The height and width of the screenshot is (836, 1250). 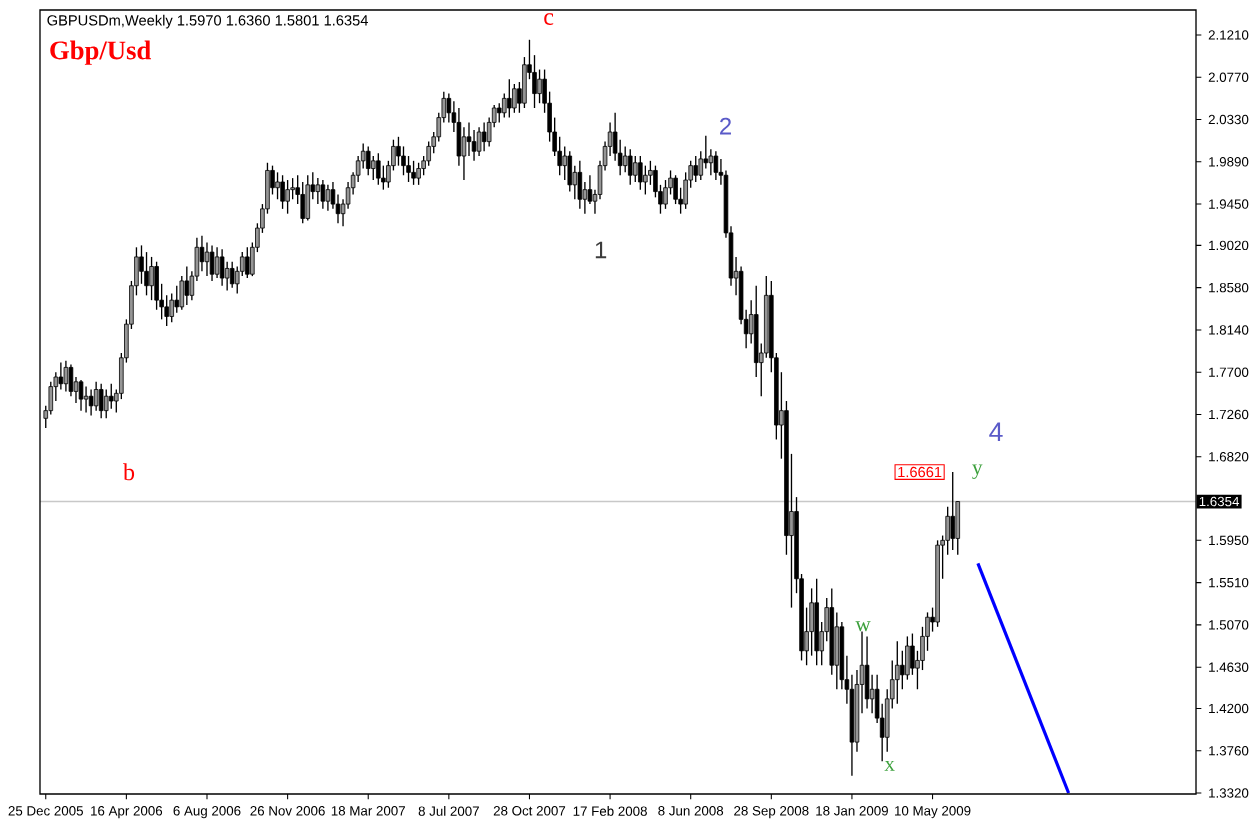 I want to click on annotation: b, so click(x=129, y=472).